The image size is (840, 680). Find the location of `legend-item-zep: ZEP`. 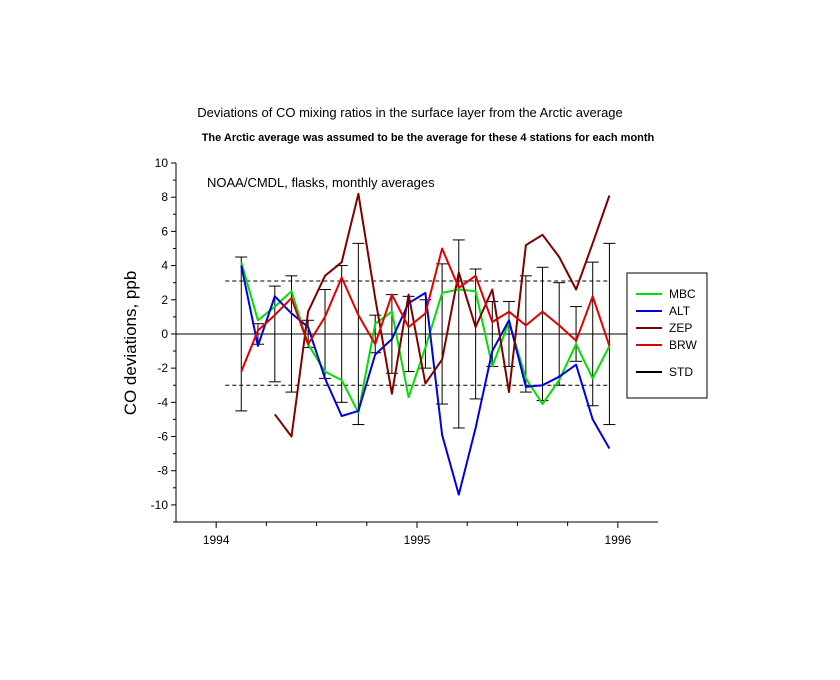

legend-item-zep: ZEP is located at coordinates (664, 328).